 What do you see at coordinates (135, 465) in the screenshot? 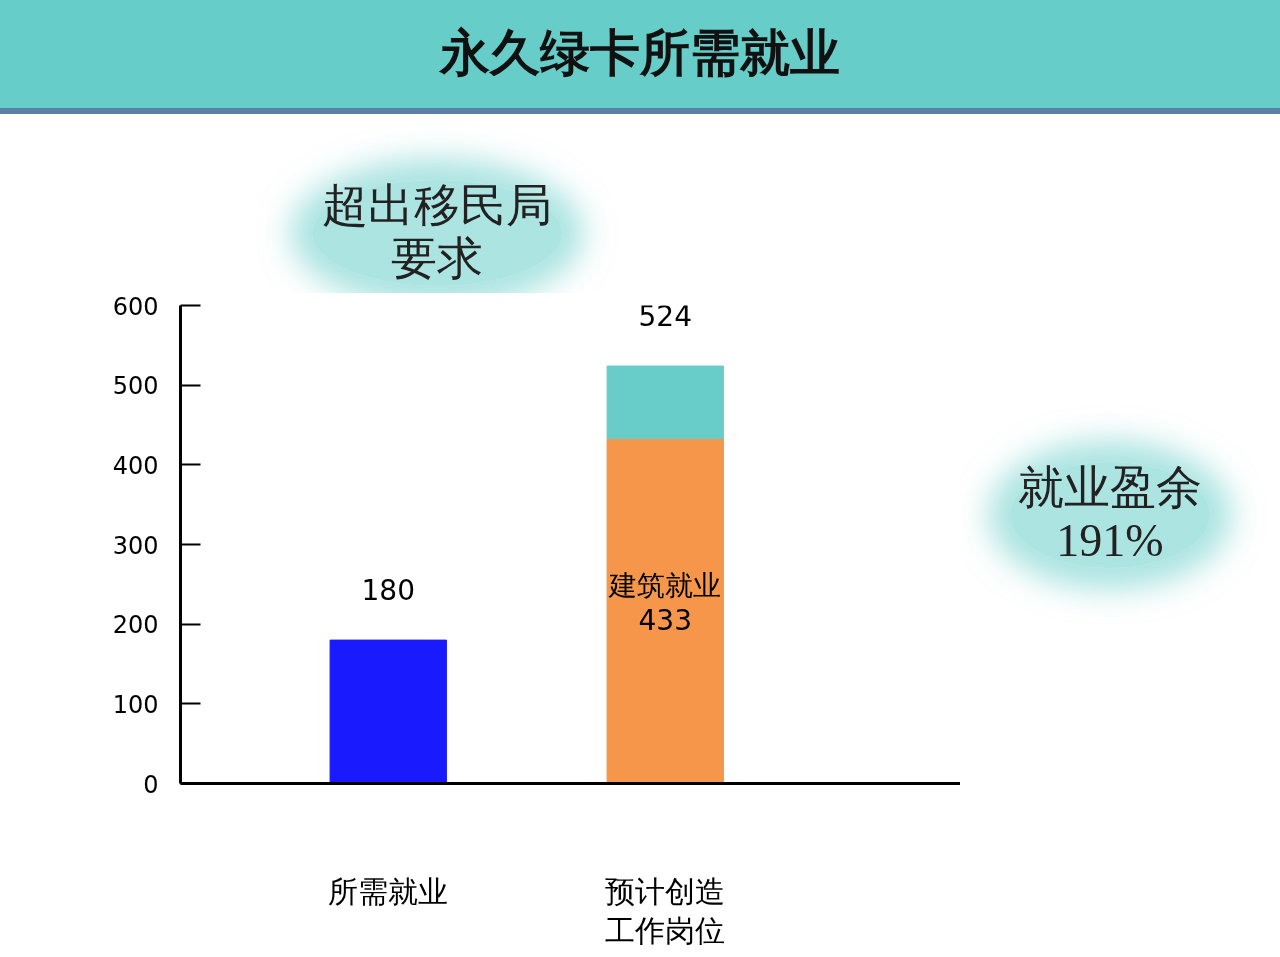
I see `y-tick-label: 400` at bounding box center [135, 465].